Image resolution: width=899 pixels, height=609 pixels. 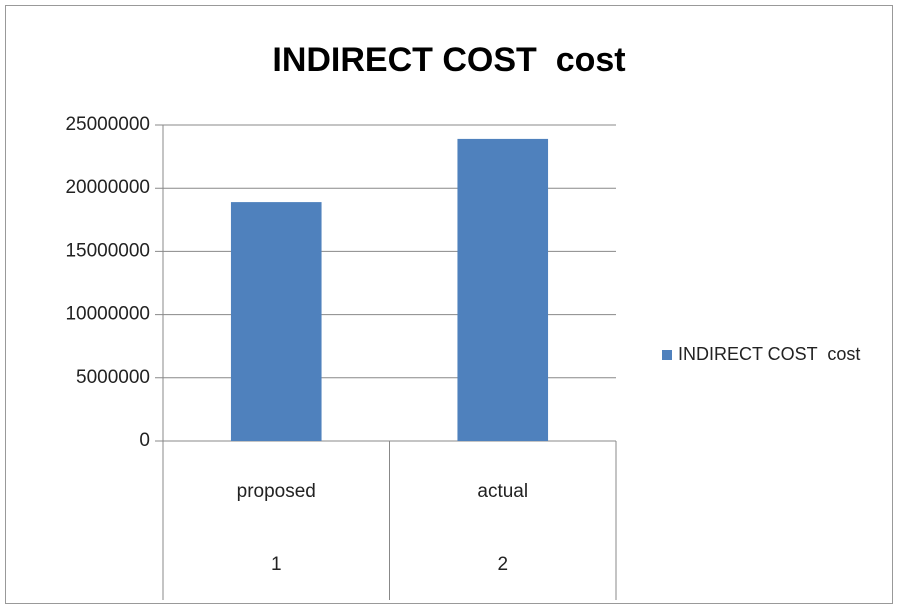 What do you see at coordinates (769, 354) in the screenshot?
I see `legend-label: INDIRECT COST cost` at bounding box center [769, 354].